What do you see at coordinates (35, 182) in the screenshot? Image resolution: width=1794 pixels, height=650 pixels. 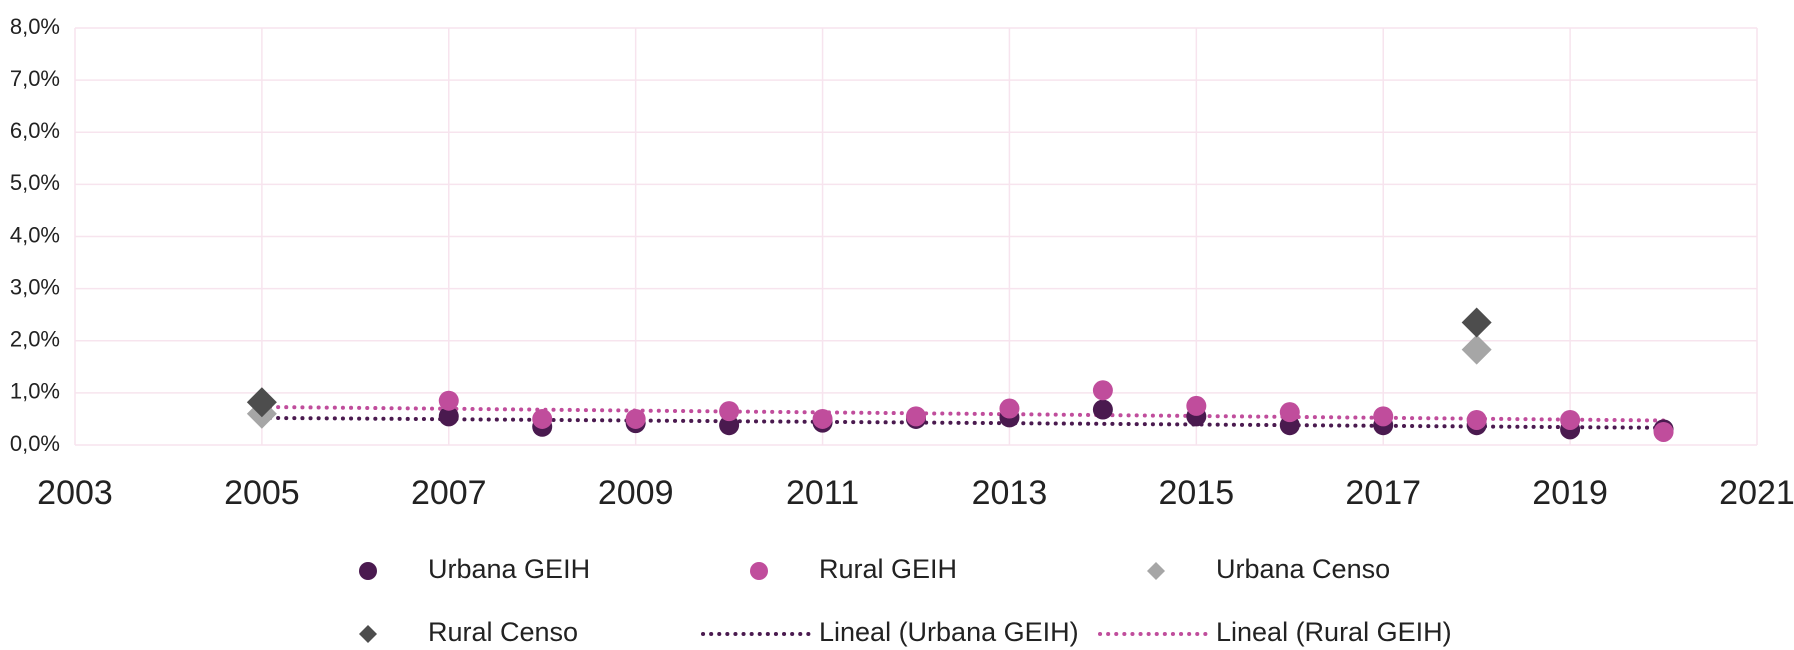 I see `y-tick-label: 5,0%` at bounding box center [35, 182].